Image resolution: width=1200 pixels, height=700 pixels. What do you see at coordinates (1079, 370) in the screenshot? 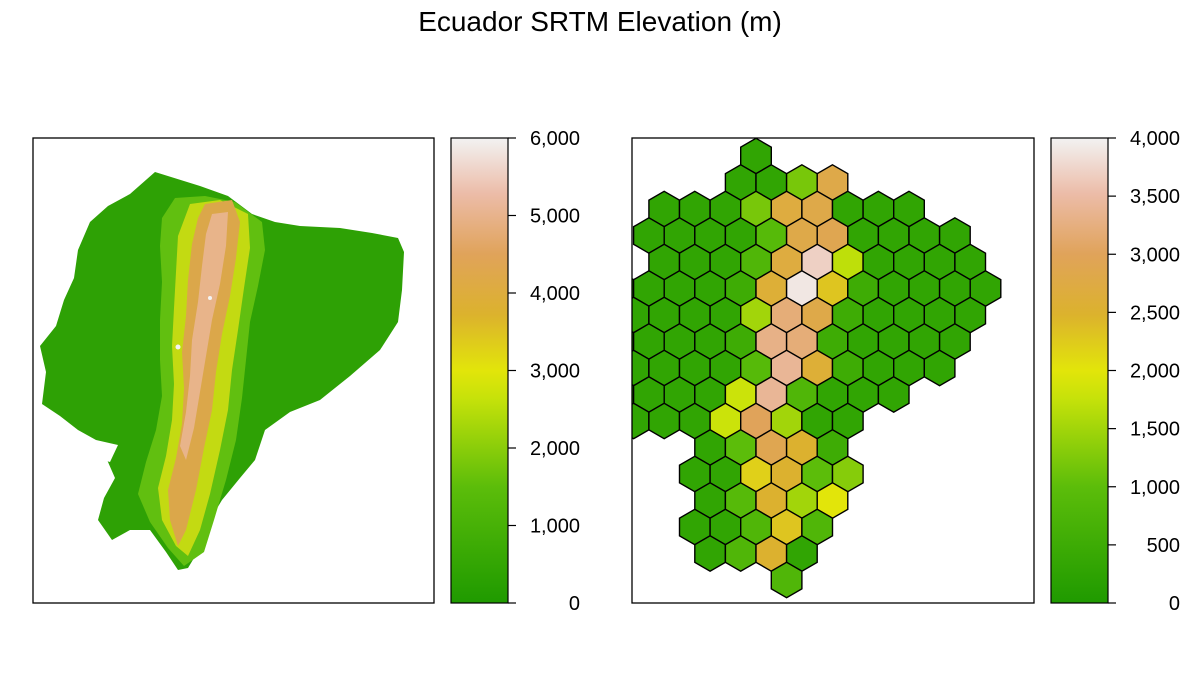
I see `right-legend-bar` at bounding box center [1079, 370].